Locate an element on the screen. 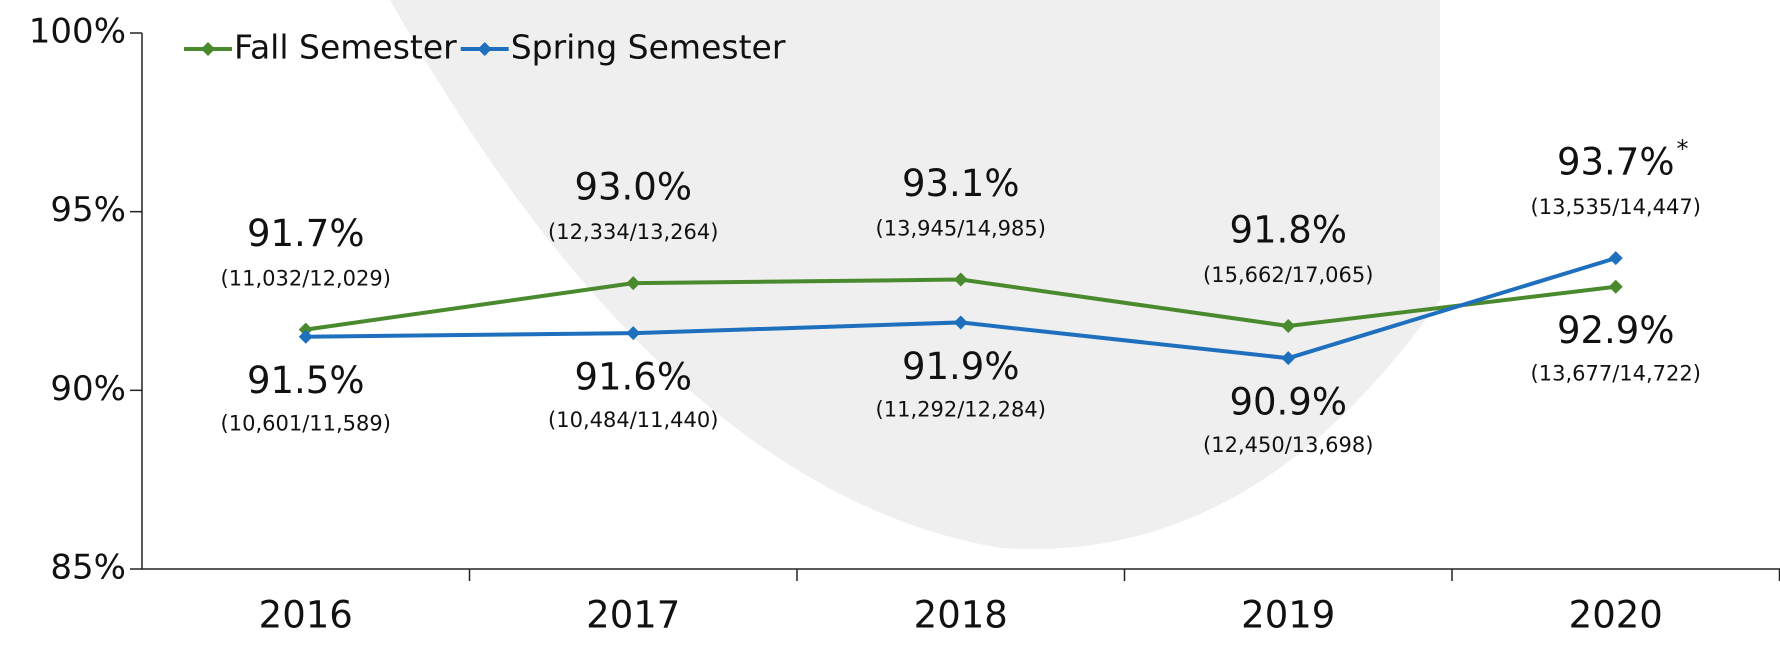 The image size is (1780, 646). value-label: 93.0% is located at coordinates (633, 187).